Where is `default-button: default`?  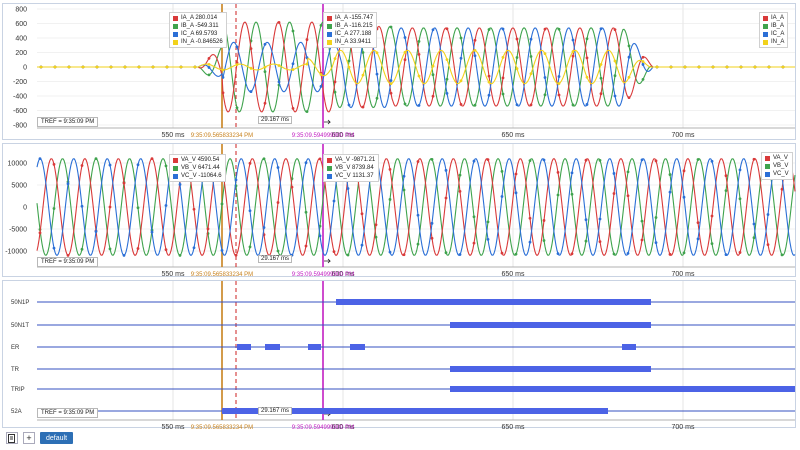
default-button: default is located at coordinates (57, 438).